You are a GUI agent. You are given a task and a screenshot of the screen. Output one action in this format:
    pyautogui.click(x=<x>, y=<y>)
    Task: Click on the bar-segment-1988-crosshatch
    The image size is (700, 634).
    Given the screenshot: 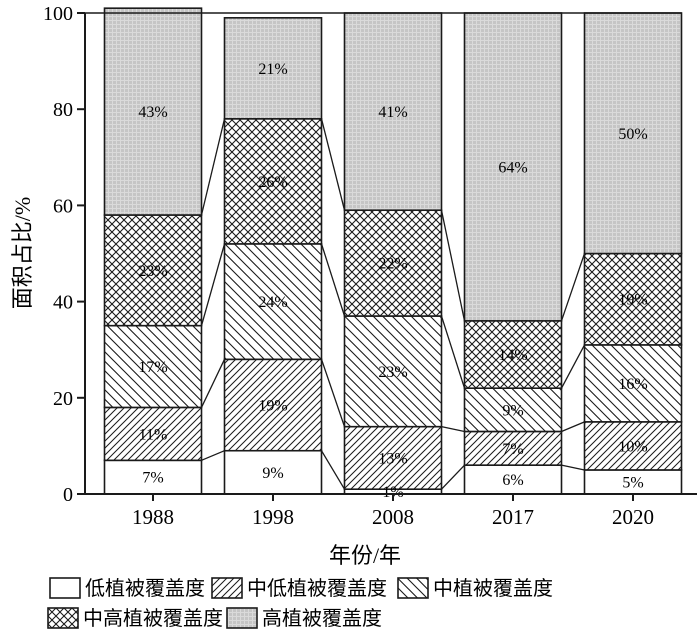 What is the action you would take?
    pyautogui.click(x=153, y=270)
    